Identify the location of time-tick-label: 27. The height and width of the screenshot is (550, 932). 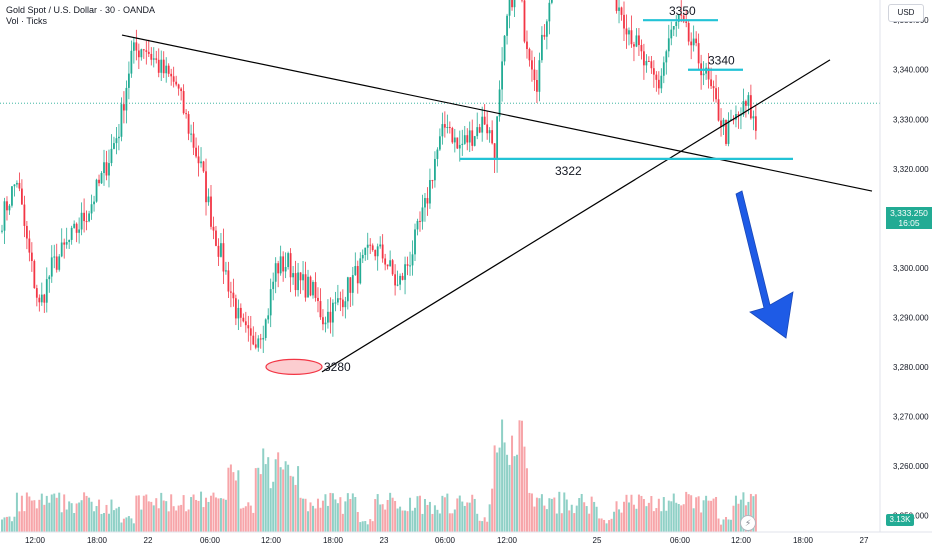
(864, 540).